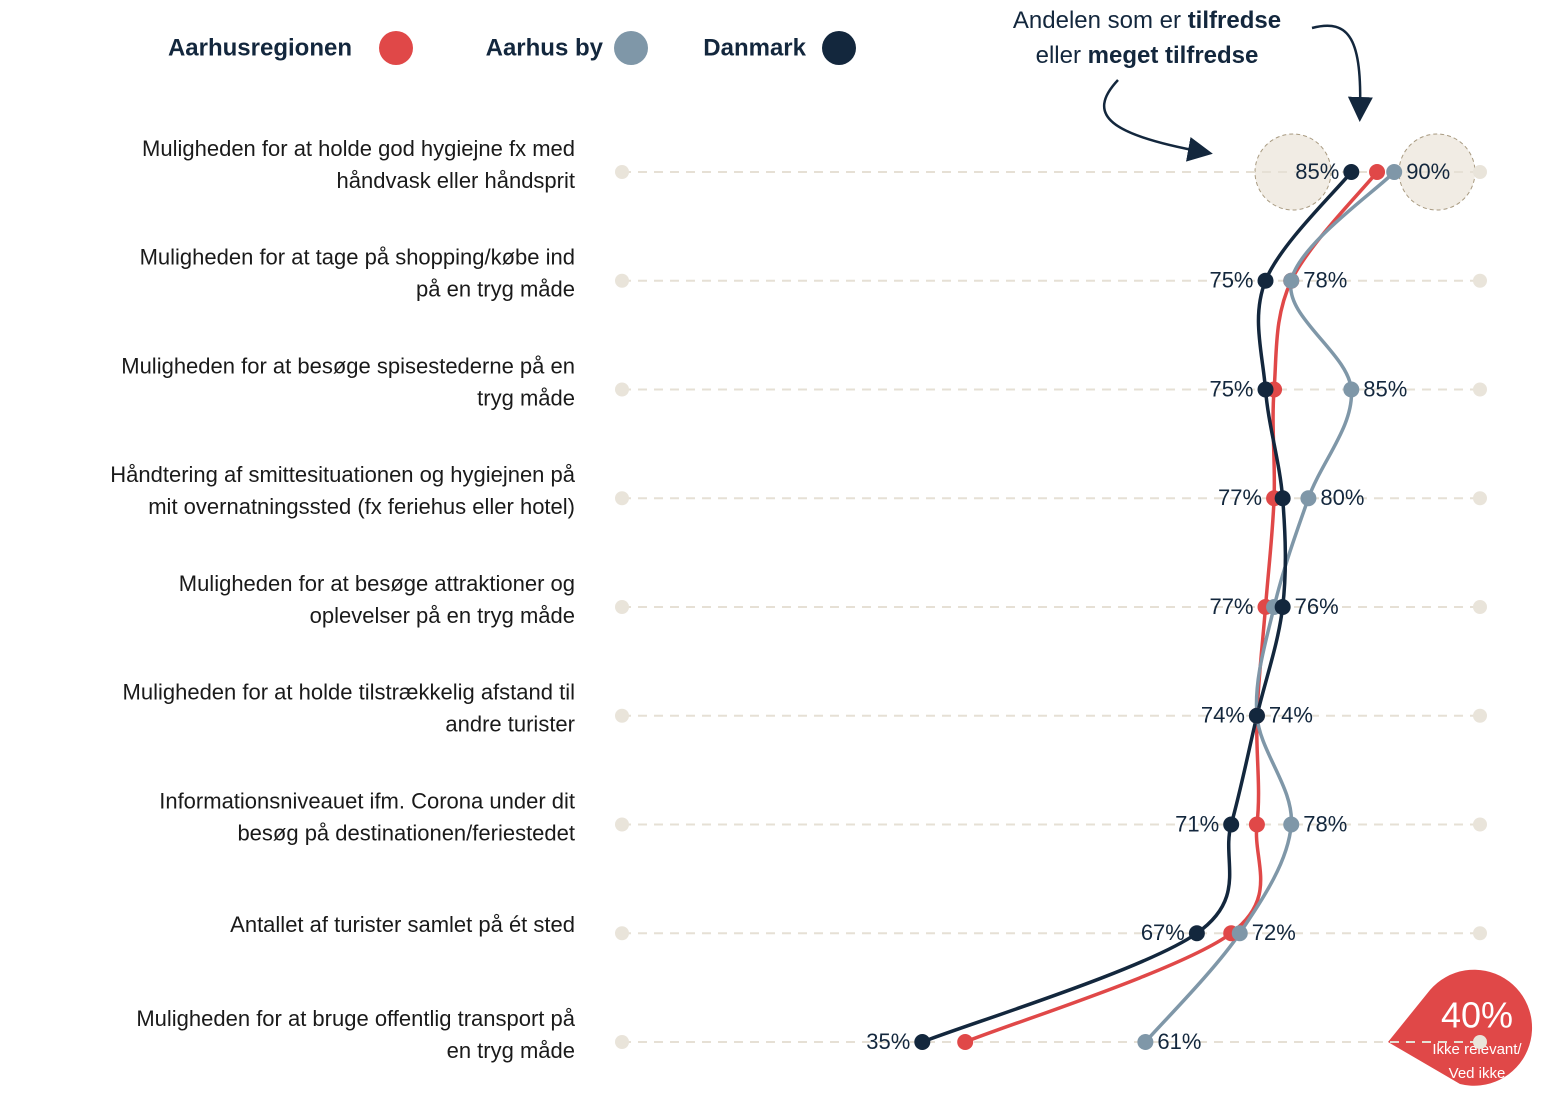 Image resolution: width=1560 pixels, height=1098 pixels. What do you see at coordinates (495, 289) in the screenshot?
I see `category-label: på en tryg måde` at bounding box center [495, 289].